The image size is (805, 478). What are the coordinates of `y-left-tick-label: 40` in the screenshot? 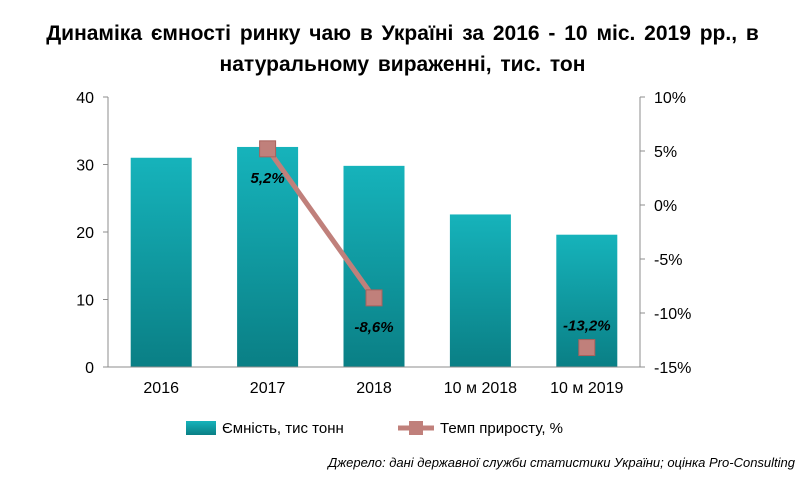 It's located at (85, 98).